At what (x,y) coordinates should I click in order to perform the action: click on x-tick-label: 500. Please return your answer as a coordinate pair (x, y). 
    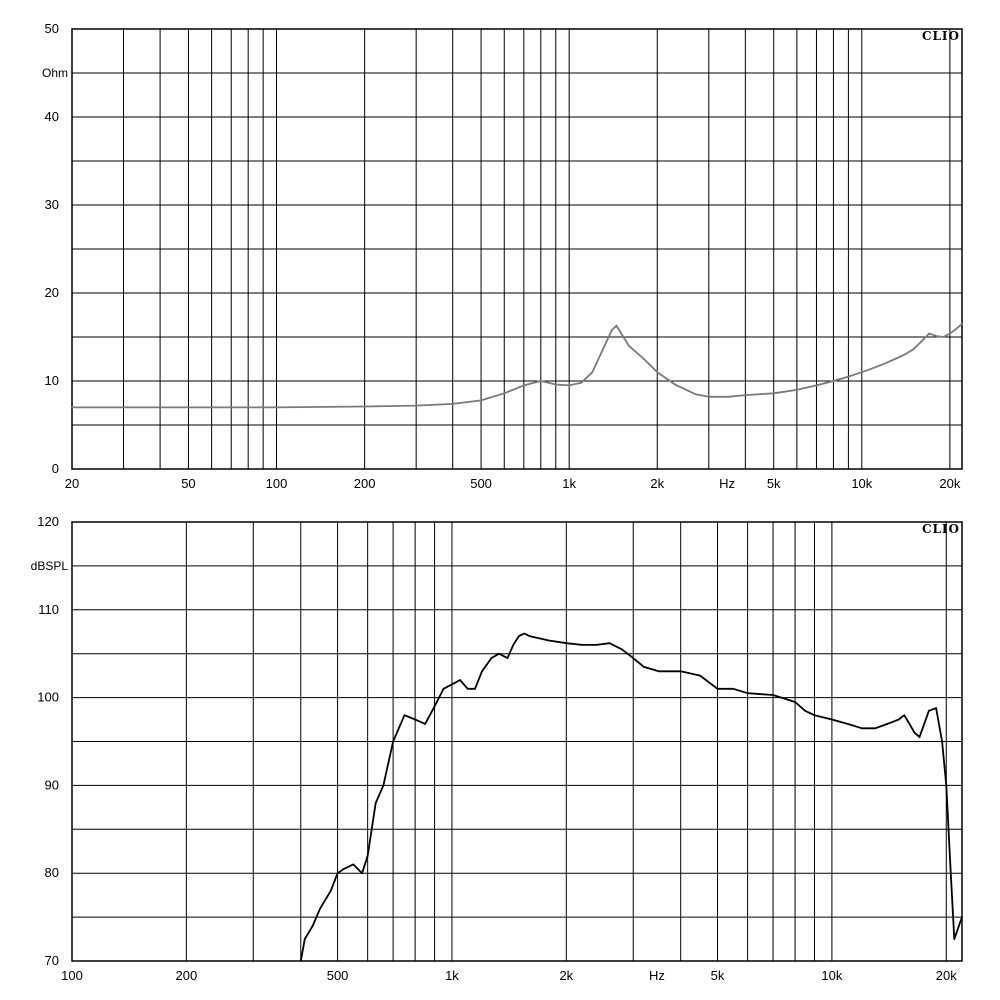
    Looking at the image, I should click on (338, 975).